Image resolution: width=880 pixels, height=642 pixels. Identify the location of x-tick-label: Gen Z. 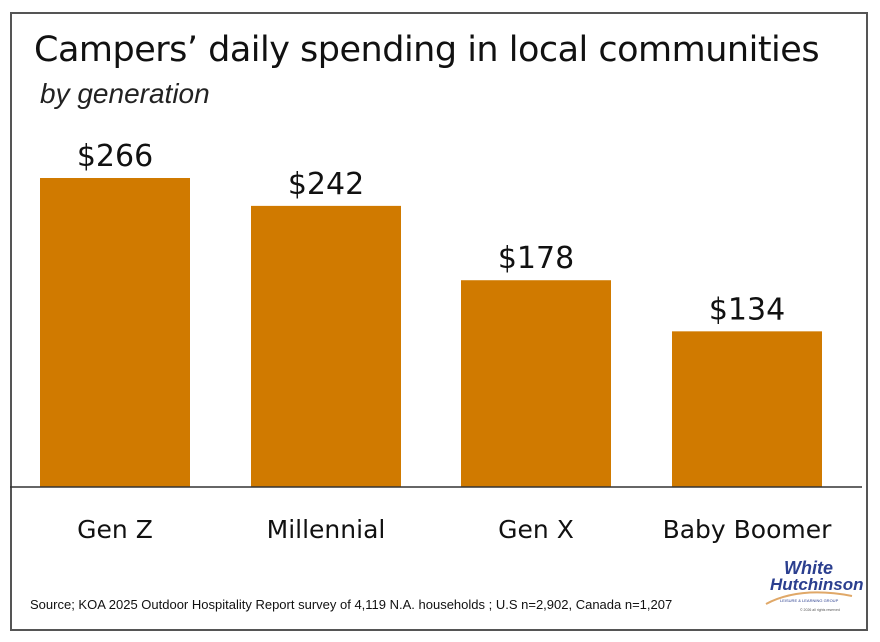
(115, 529).